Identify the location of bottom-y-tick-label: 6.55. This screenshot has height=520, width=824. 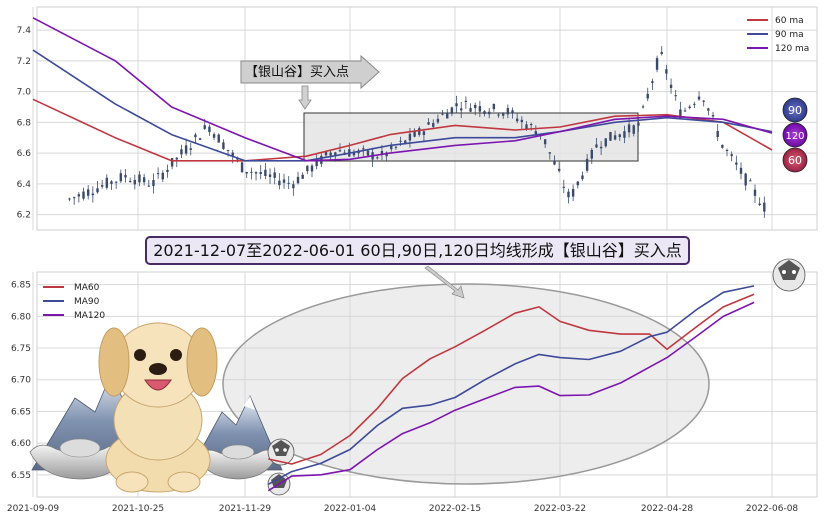
(21, 476).